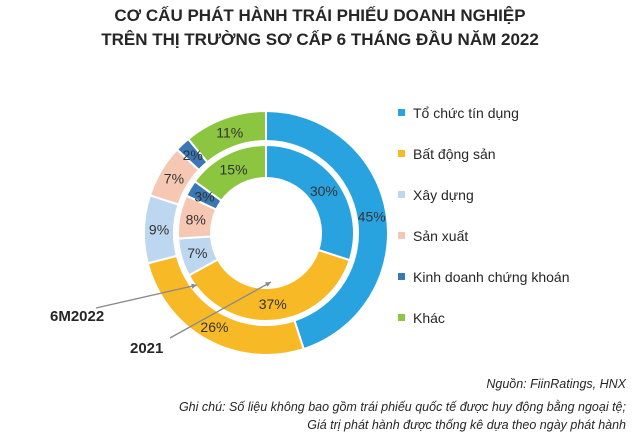 Image resolution: width=640 pixels, height=448 pixels. I want to click on data-label-outer-1: 26%, so click(214, 327).